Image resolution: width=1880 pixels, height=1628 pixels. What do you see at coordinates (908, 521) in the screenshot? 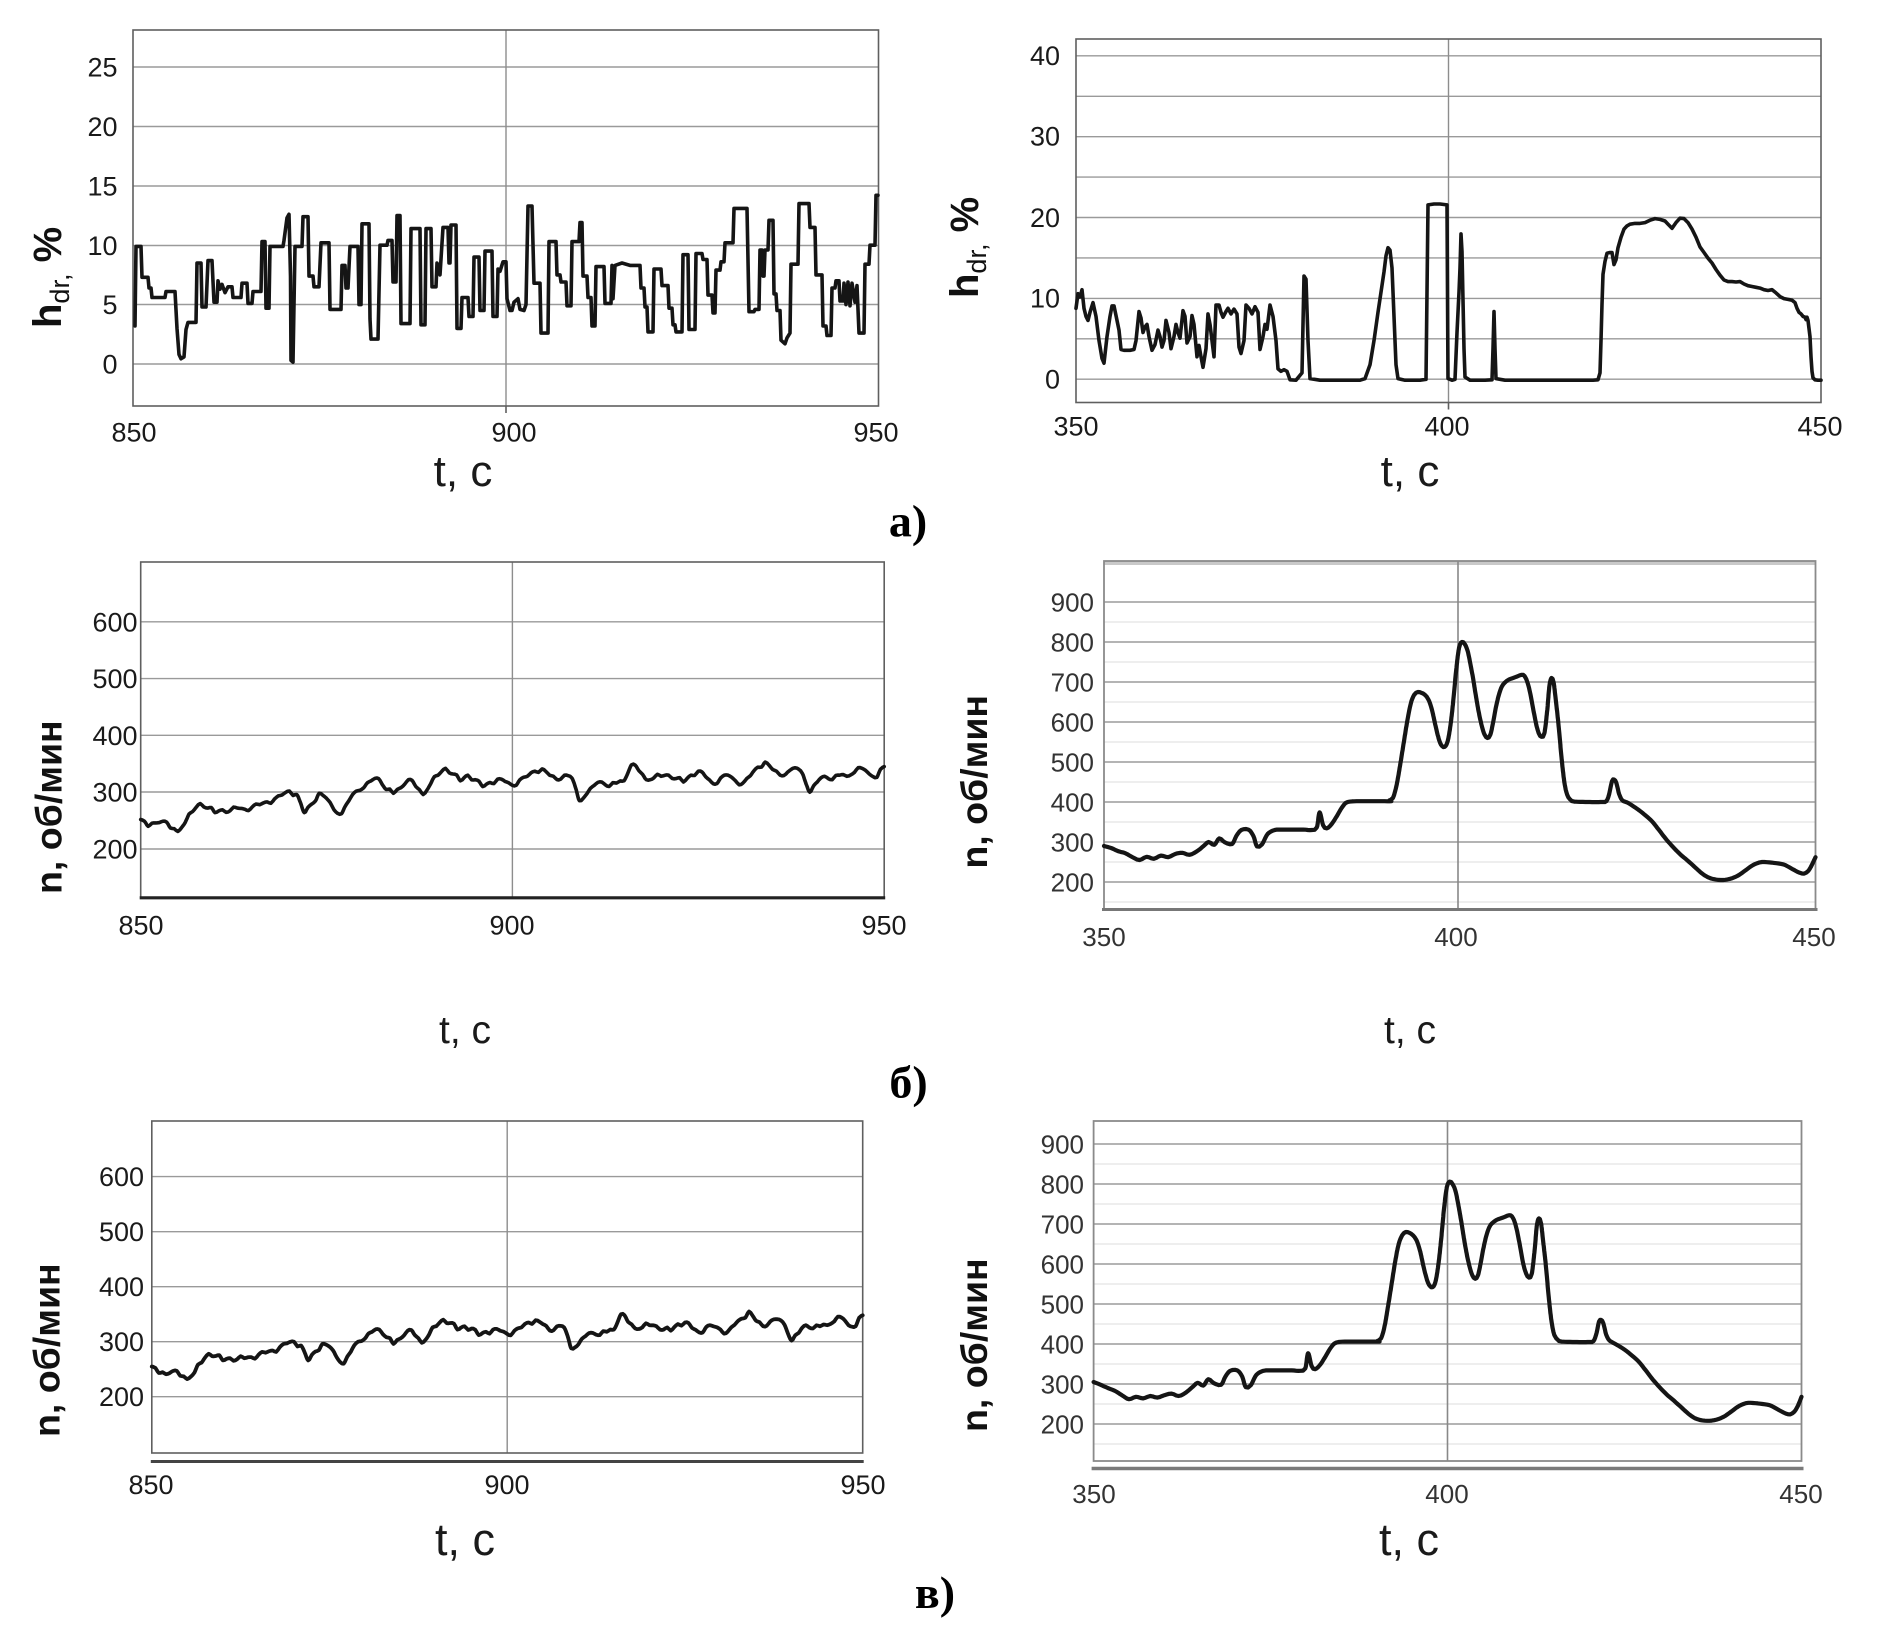
I see `svg-text: а)` at bounding box center [908, 521].